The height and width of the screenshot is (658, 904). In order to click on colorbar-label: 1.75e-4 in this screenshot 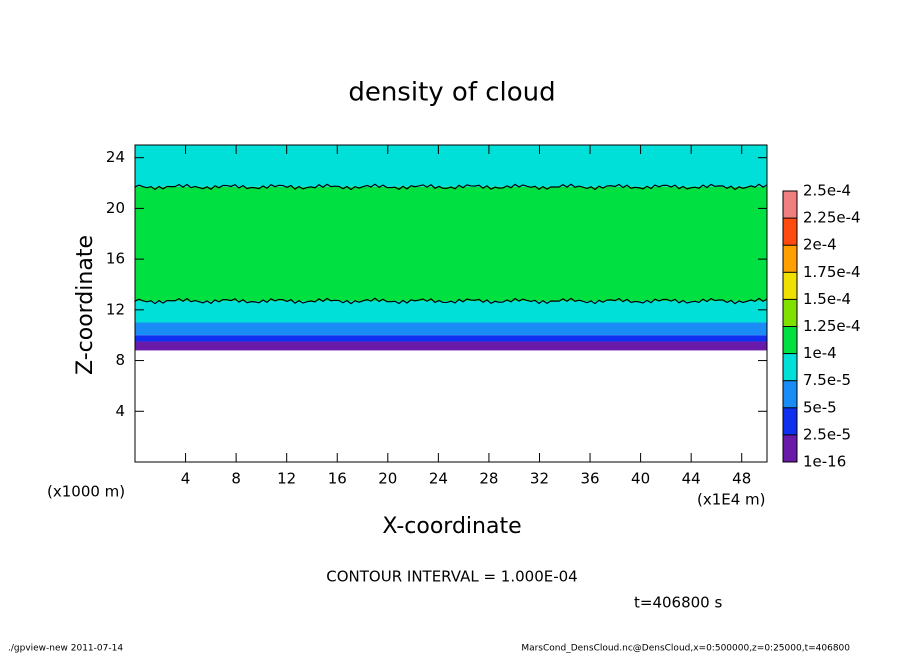, I will do `click(832, 272)`.